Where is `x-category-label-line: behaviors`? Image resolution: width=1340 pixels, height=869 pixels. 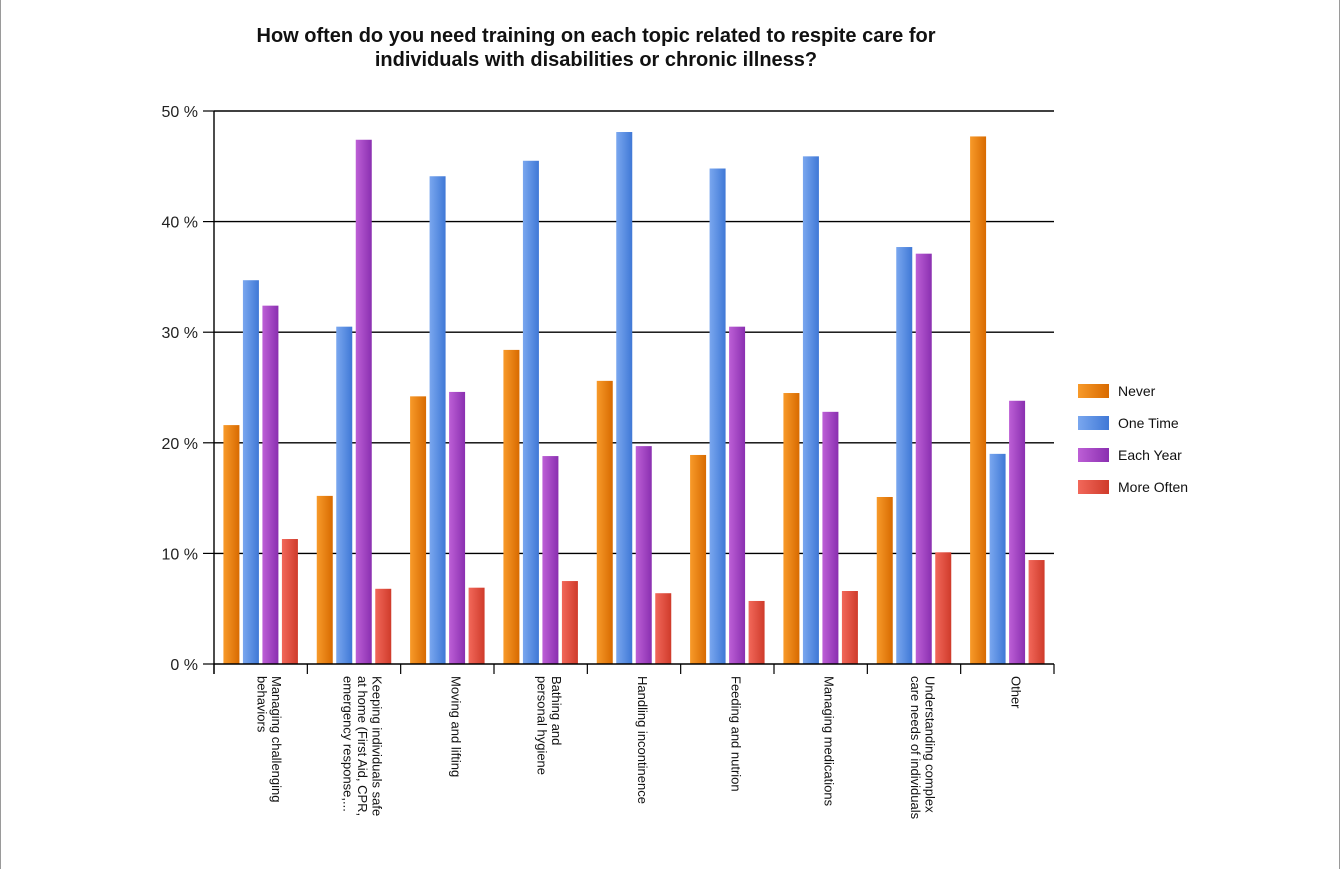
x-category-label-line: behaviors is located at coordinates (261, 704).